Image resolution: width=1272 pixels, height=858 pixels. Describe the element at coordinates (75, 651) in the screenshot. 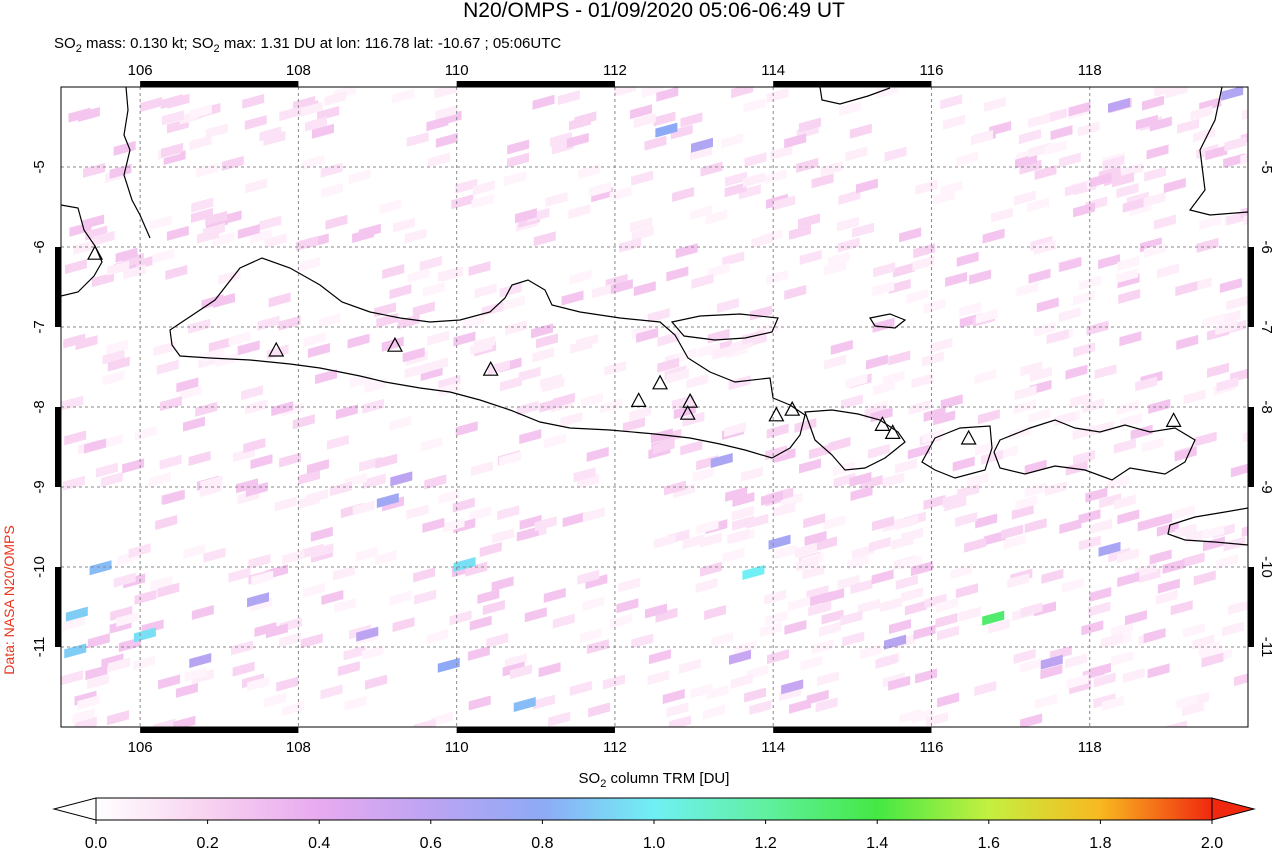

I see `so2-pixel` at that location.